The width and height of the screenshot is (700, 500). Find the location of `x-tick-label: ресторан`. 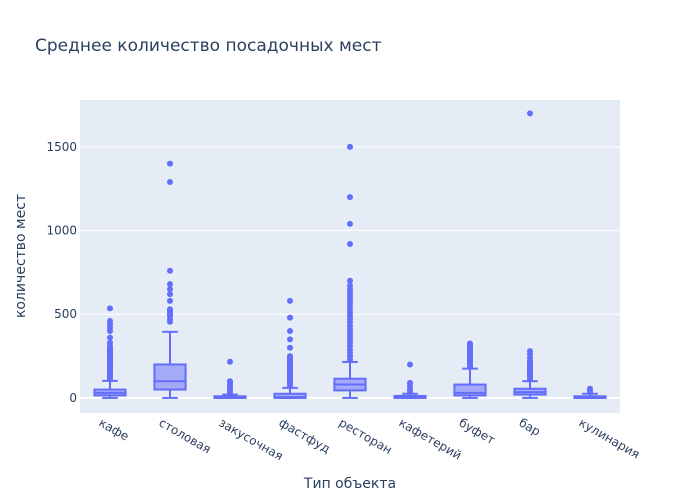

x-tick-label: ресторан is located at coordinates (366, 435).